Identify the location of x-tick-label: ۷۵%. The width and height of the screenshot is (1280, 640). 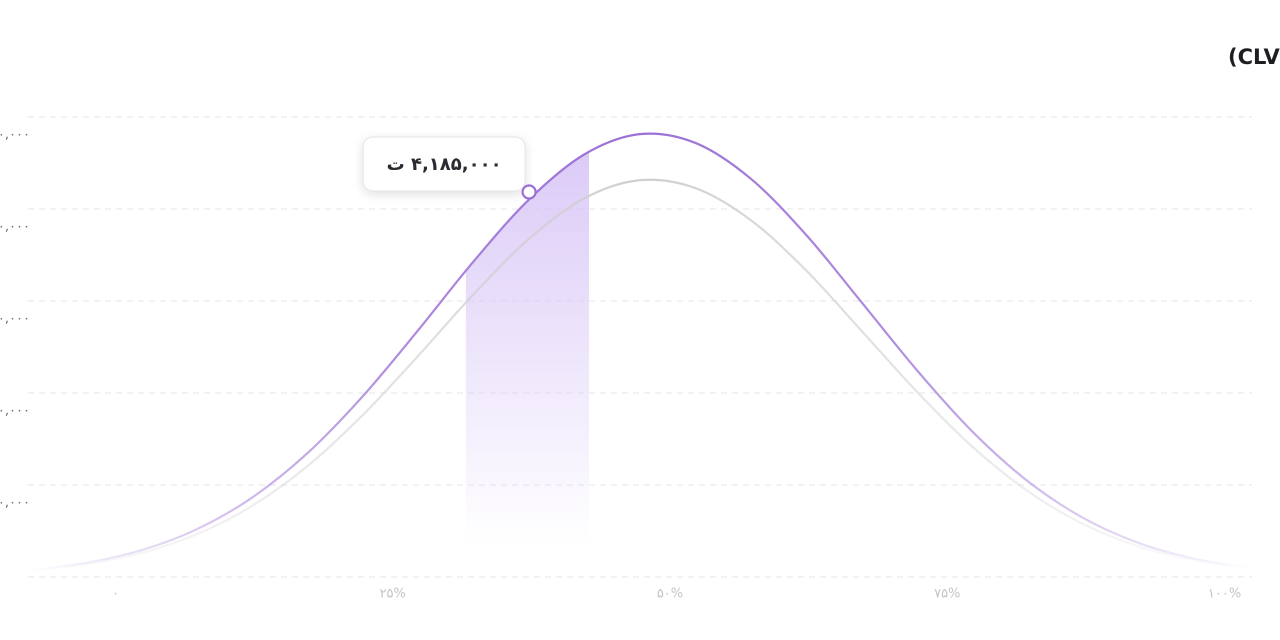
(947, 594).